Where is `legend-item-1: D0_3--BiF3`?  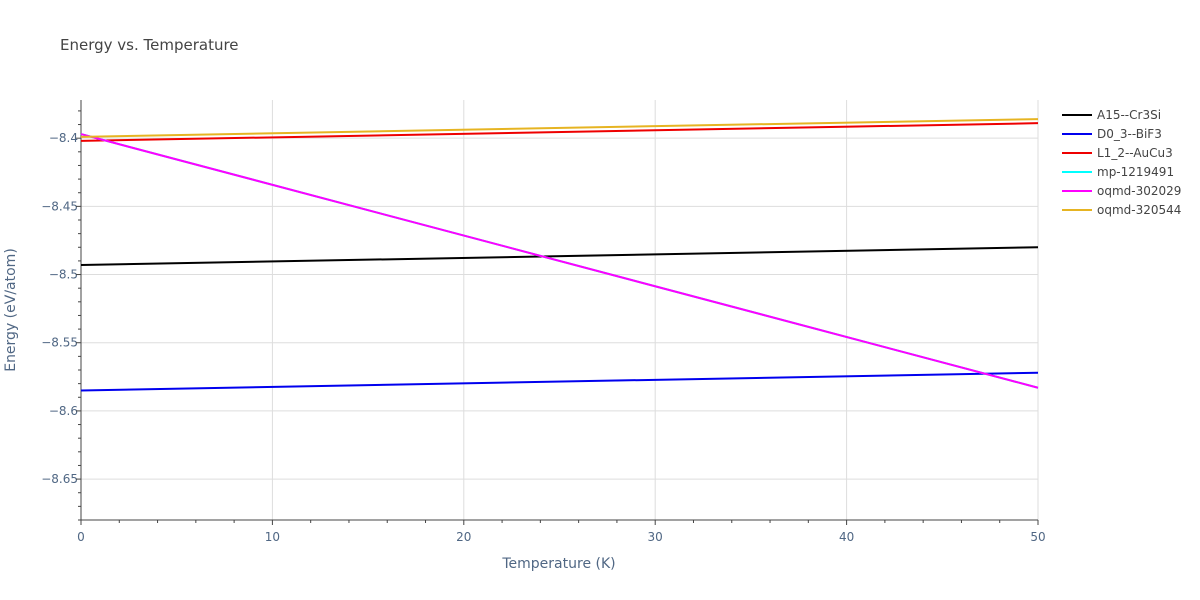 legend-item-1: D0_3--BiF3 is located at coordinates (1112, 134).